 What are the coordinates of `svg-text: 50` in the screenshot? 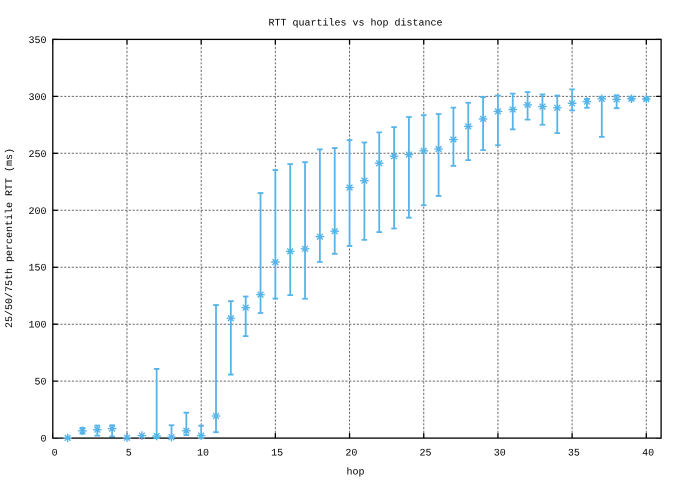 It's located at (40, 383).